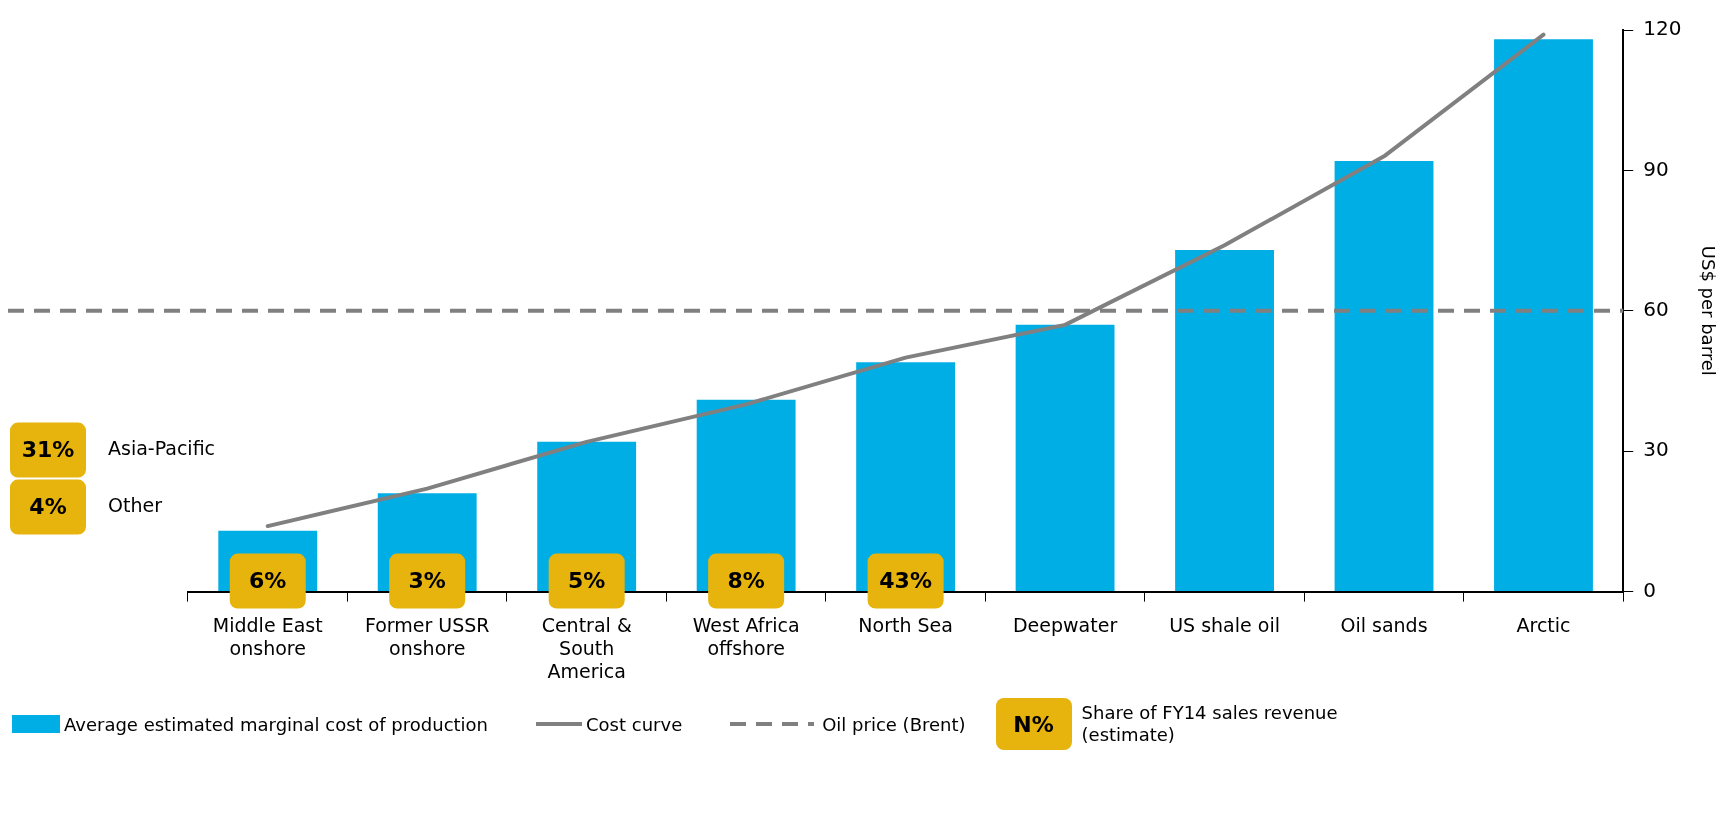 The width and height of the screenshot is (1733, 818). What do you see at coordinates (162, 447) in the screenshot?
I see `annotation: Asia-Pacific` at bounding box center [162, 447].